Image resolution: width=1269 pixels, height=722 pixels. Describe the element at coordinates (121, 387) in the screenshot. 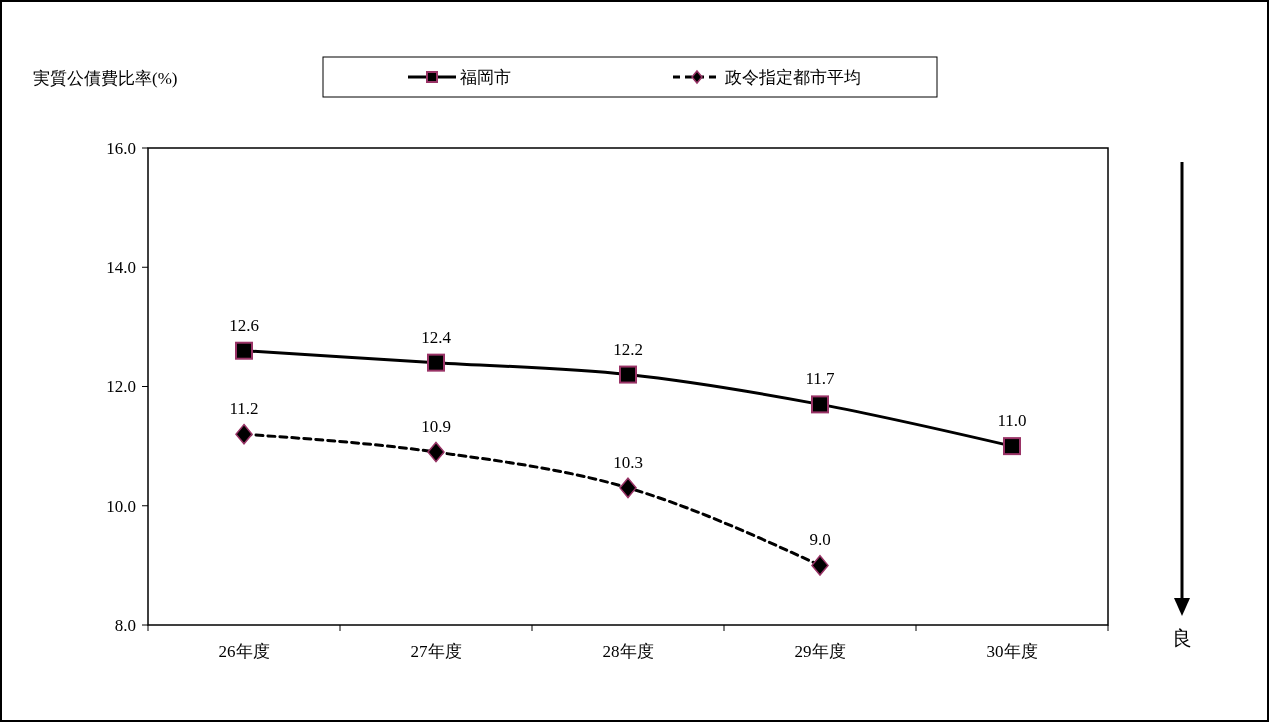

I see `y-tick-label: 12.0` at that location.